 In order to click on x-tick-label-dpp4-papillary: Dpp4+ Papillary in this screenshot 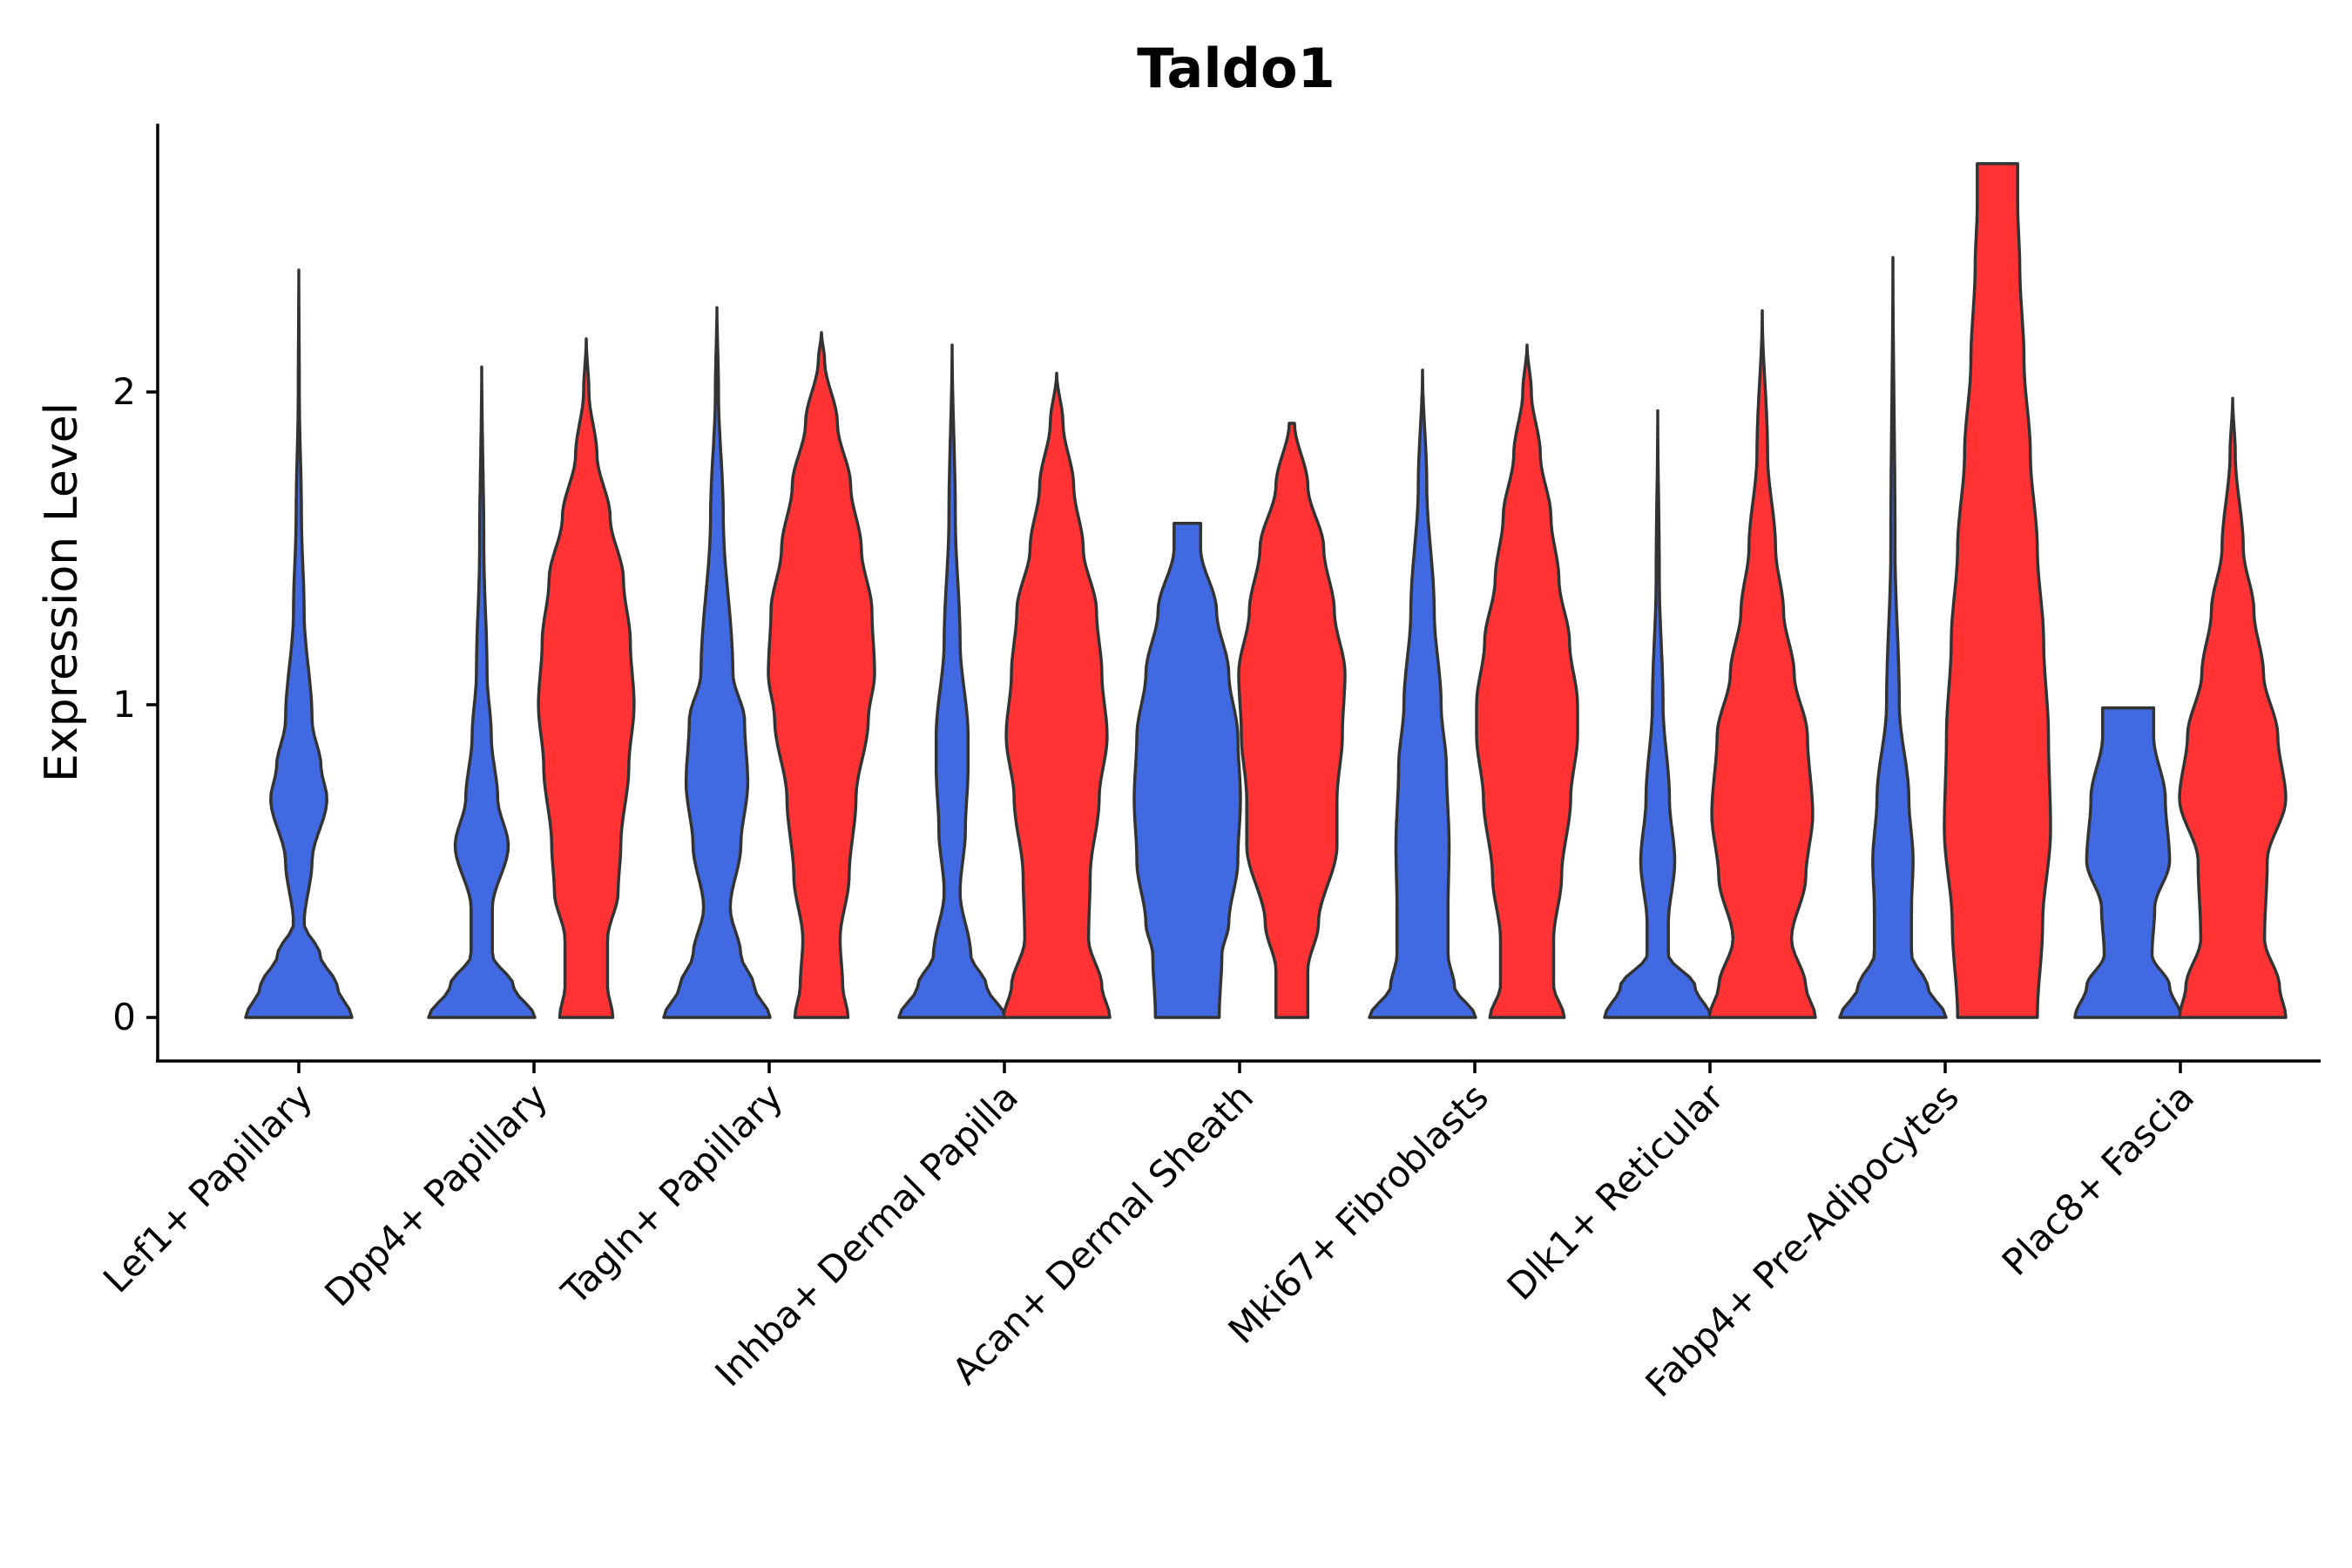, I will do `click(436, 1195)`.